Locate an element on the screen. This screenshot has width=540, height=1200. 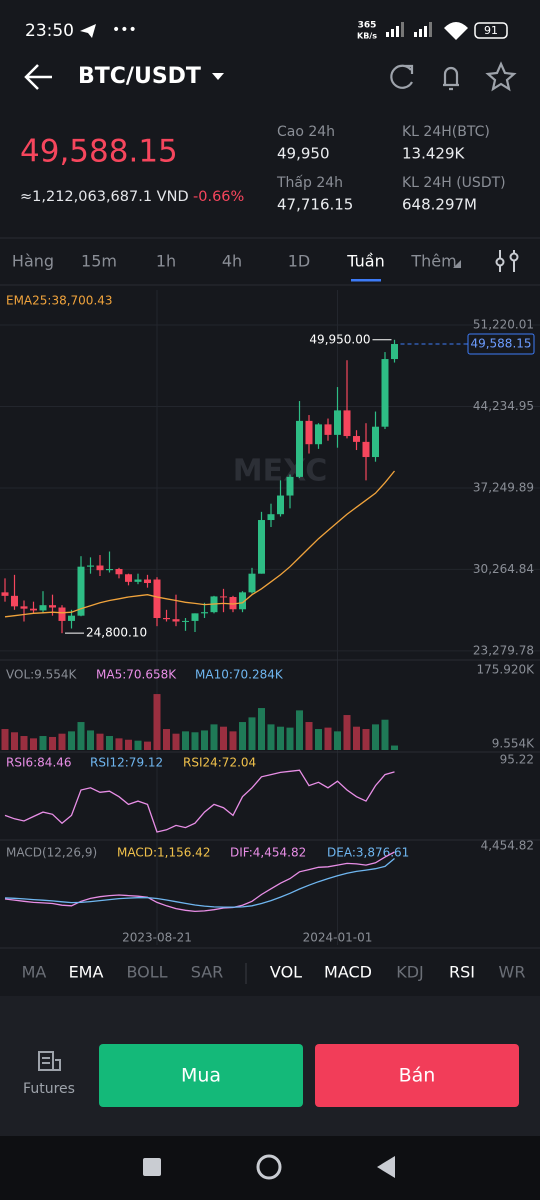
volume-axis-label: 175.920K is located at coordinates (506, 670).